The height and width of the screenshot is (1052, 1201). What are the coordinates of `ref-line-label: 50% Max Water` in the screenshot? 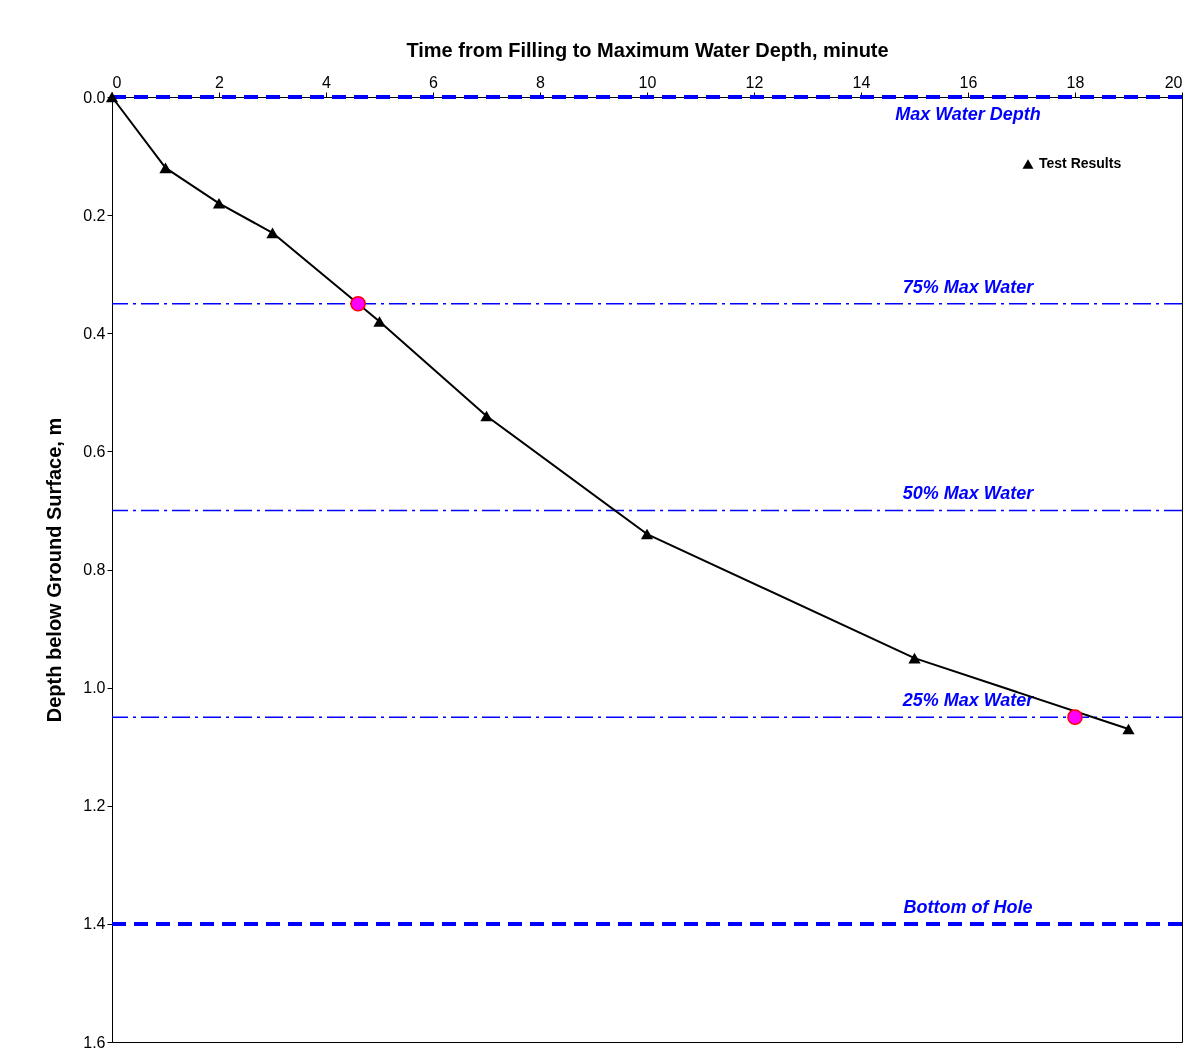 It's located at (968, 493).